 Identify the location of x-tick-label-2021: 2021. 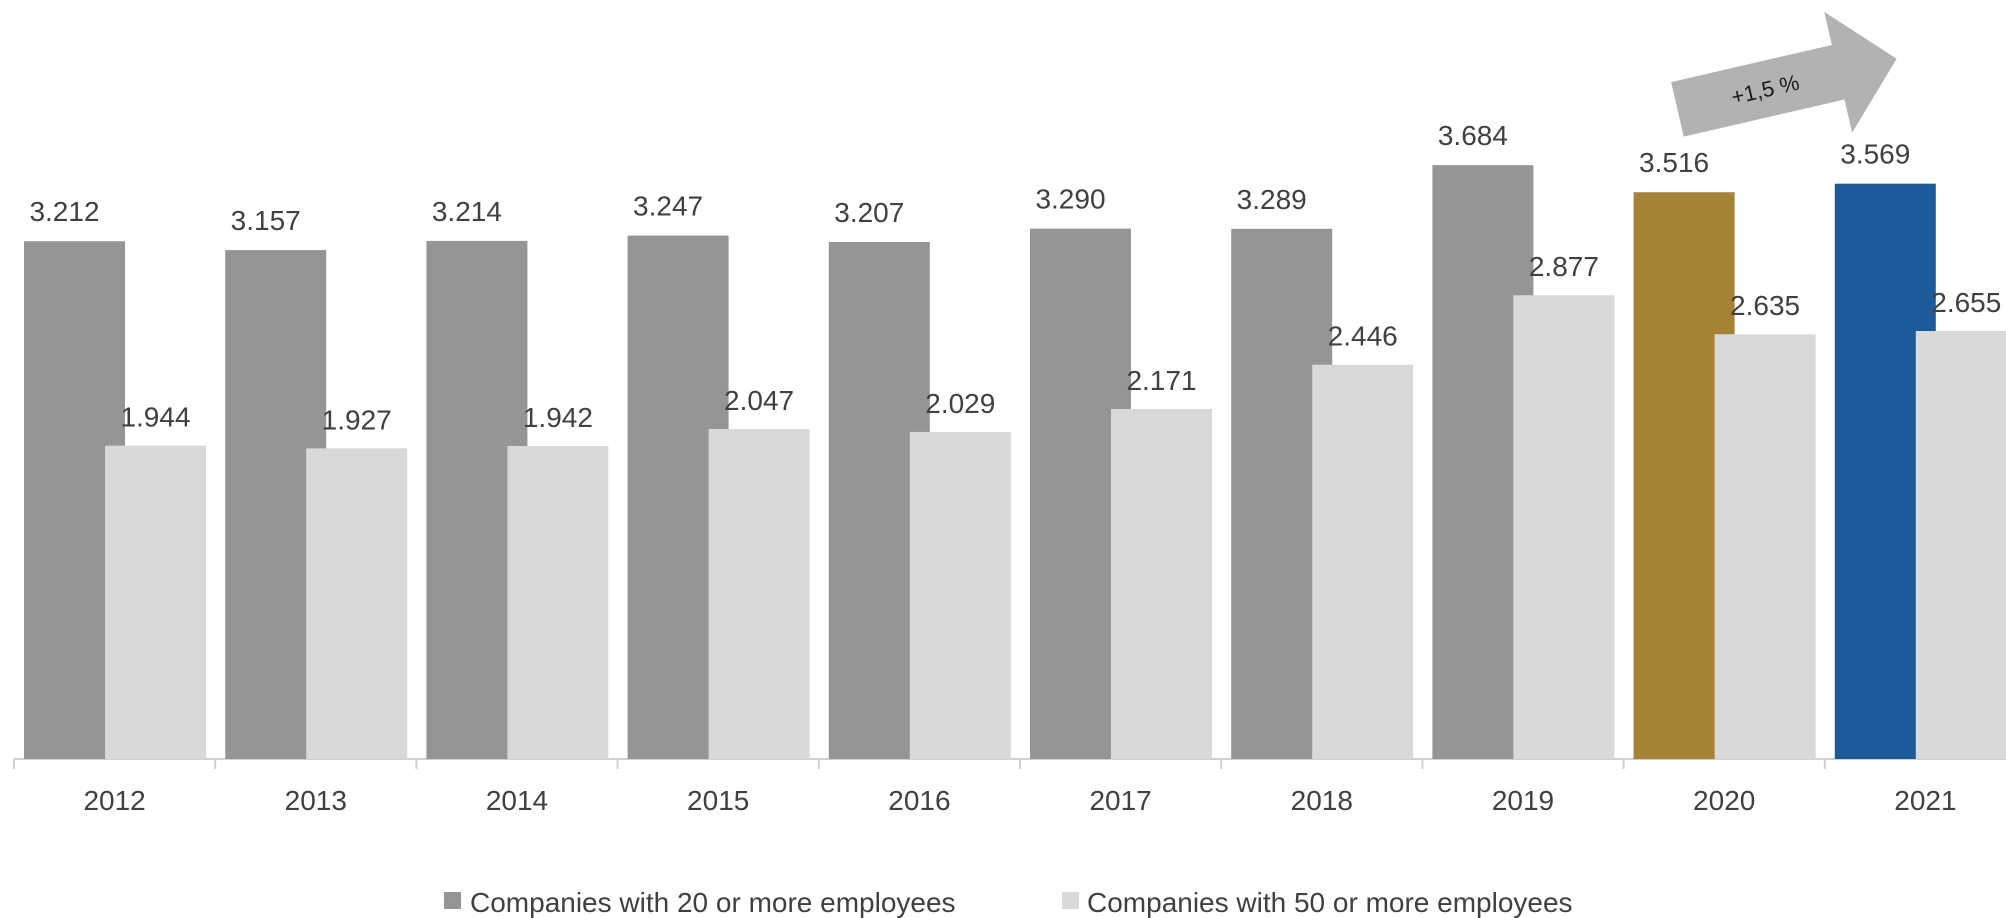
(1925, 800).